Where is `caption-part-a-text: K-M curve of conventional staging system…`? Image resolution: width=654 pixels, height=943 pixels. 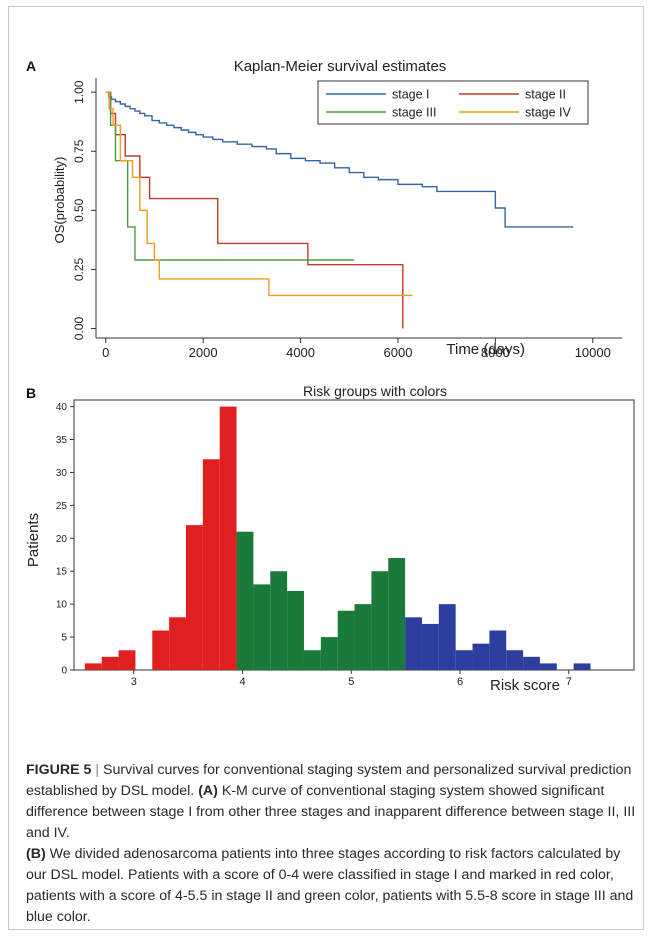
caption-part-a-text: K-M curve of conventional staging system… is located at coordinates (331, 812).